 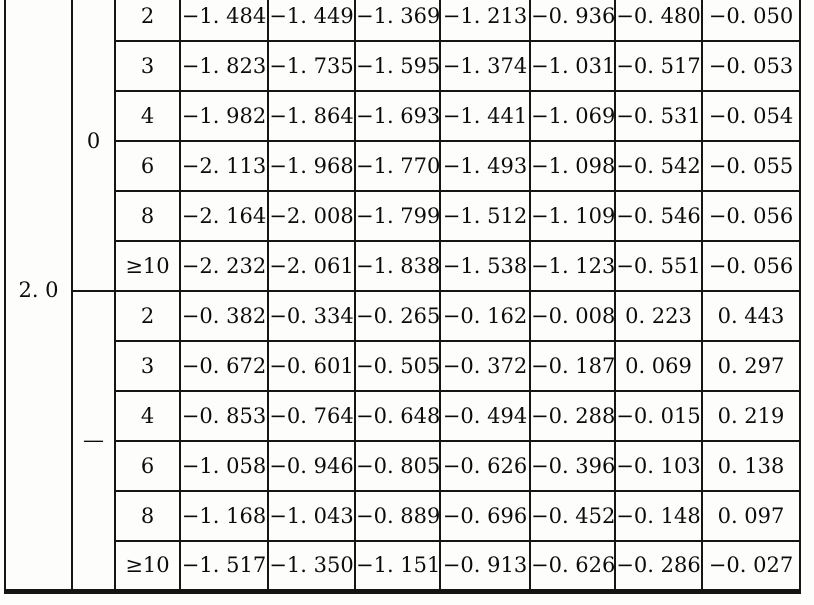 What do you see at coordinates (751, 66) in the screenshot?
I see `value-cell: −0. 053` at bounding box center [751, 66].